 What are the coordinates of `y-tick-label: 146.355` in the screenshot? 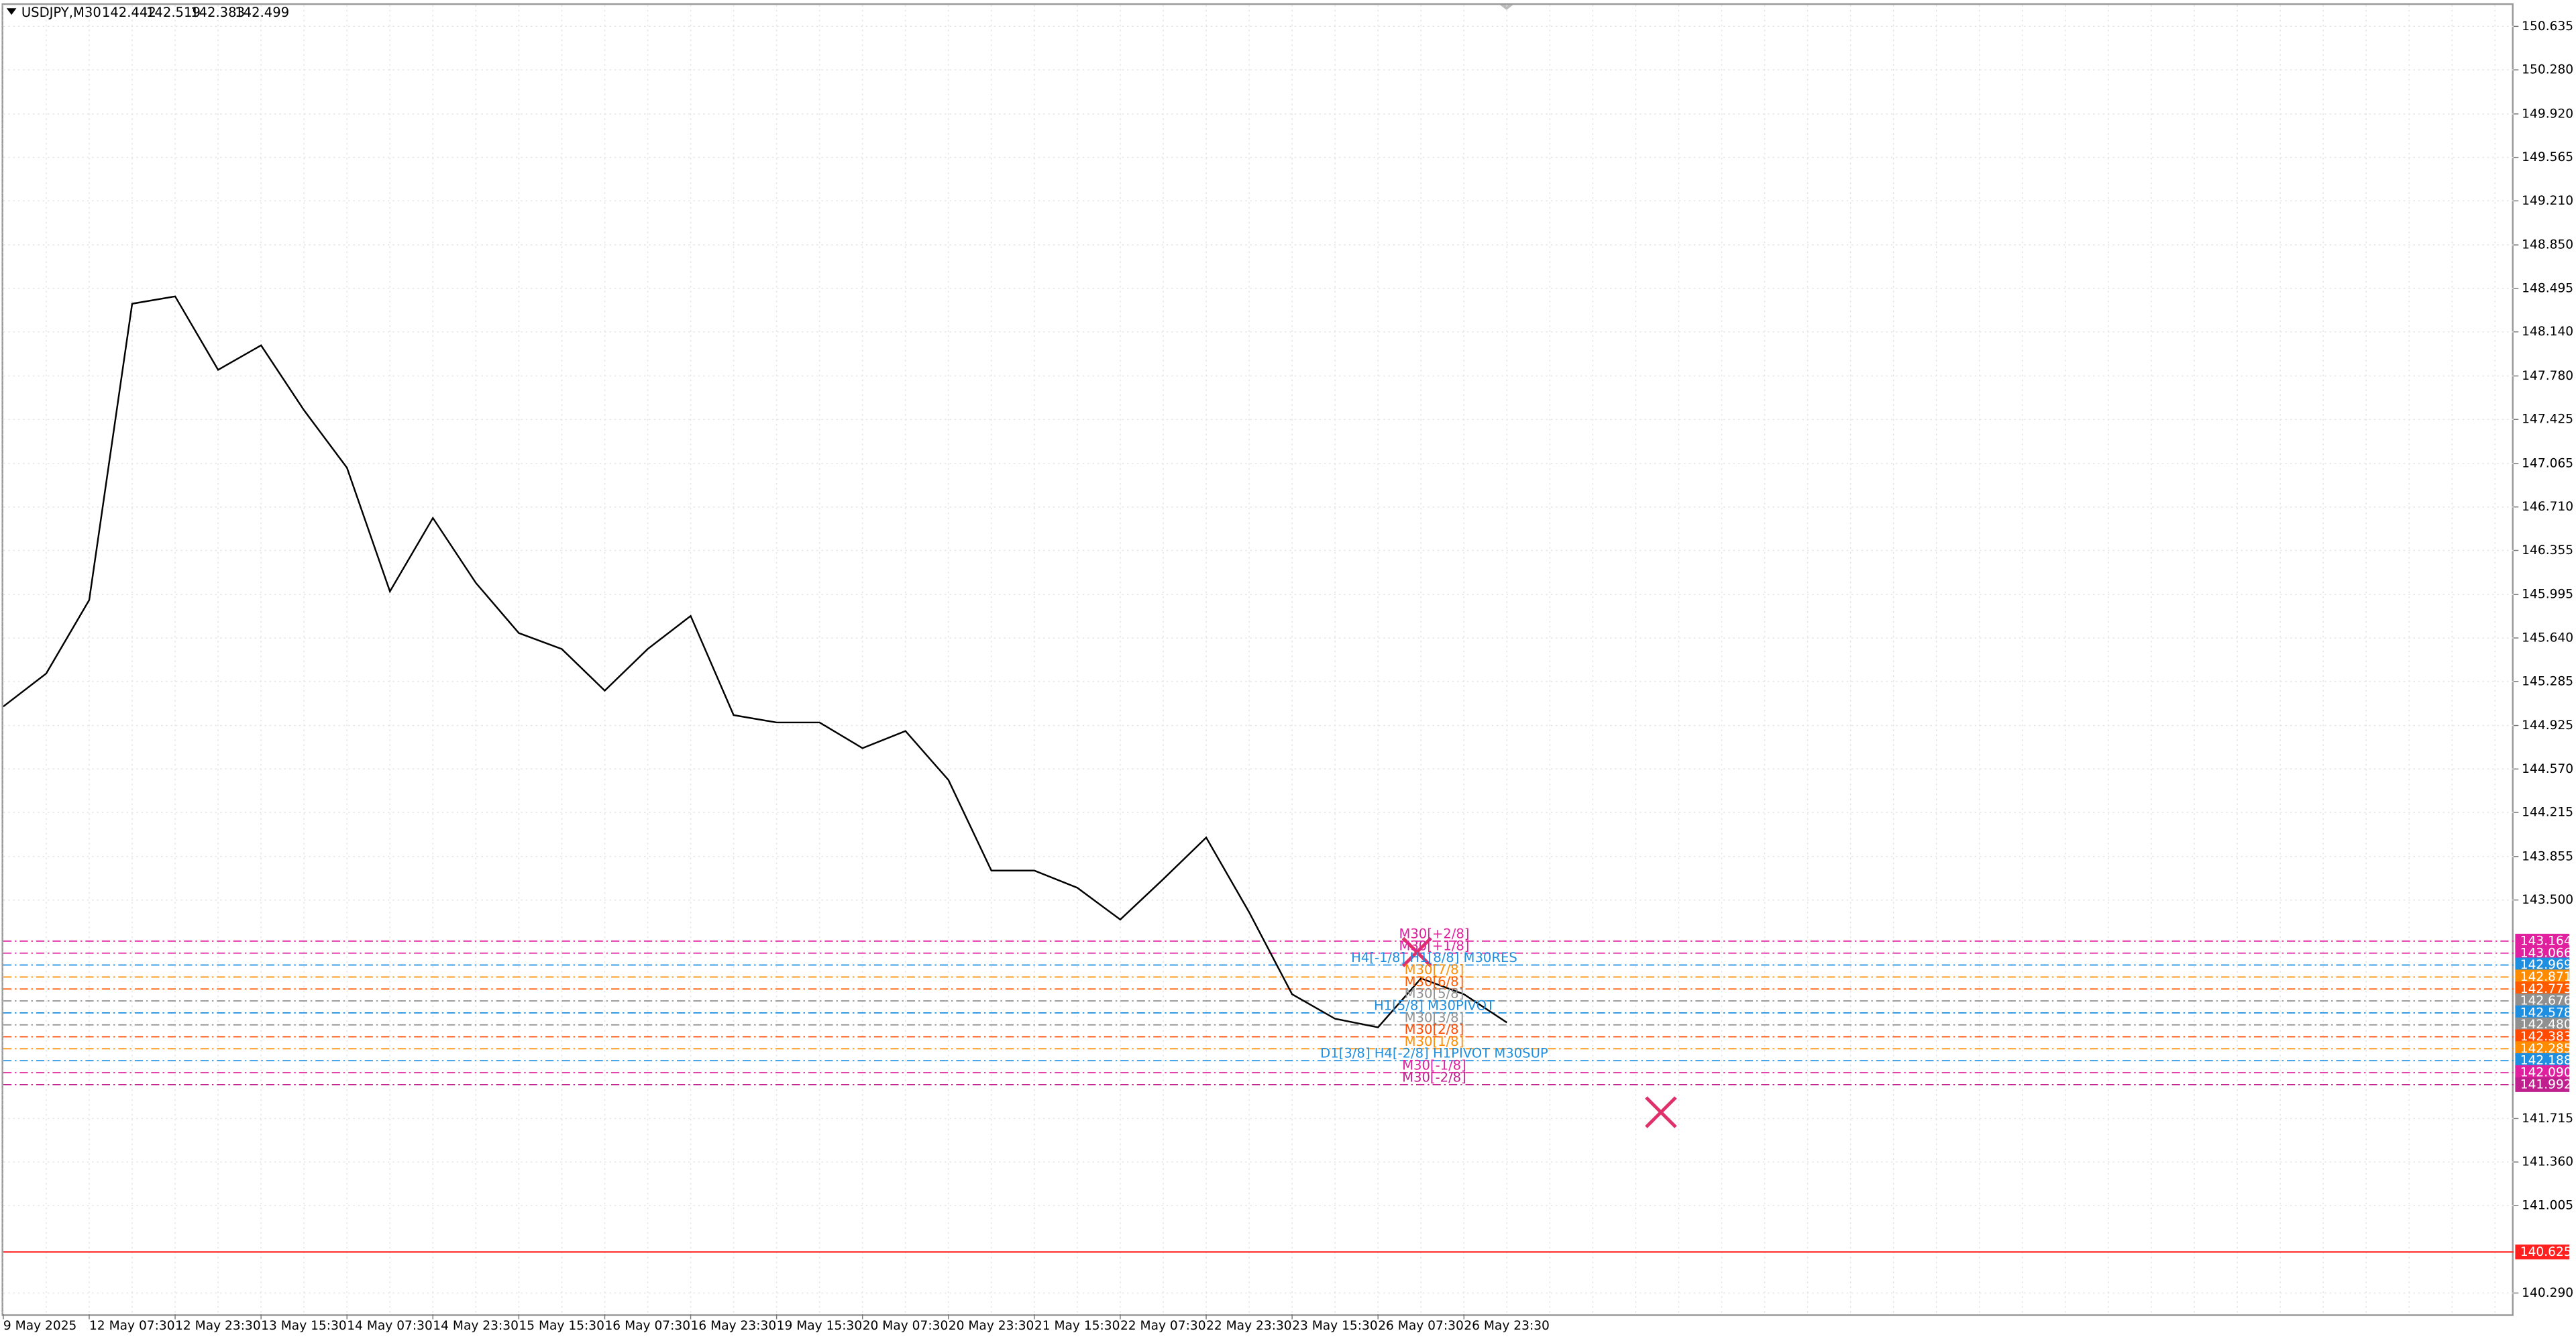 It's located at (2547, 550).